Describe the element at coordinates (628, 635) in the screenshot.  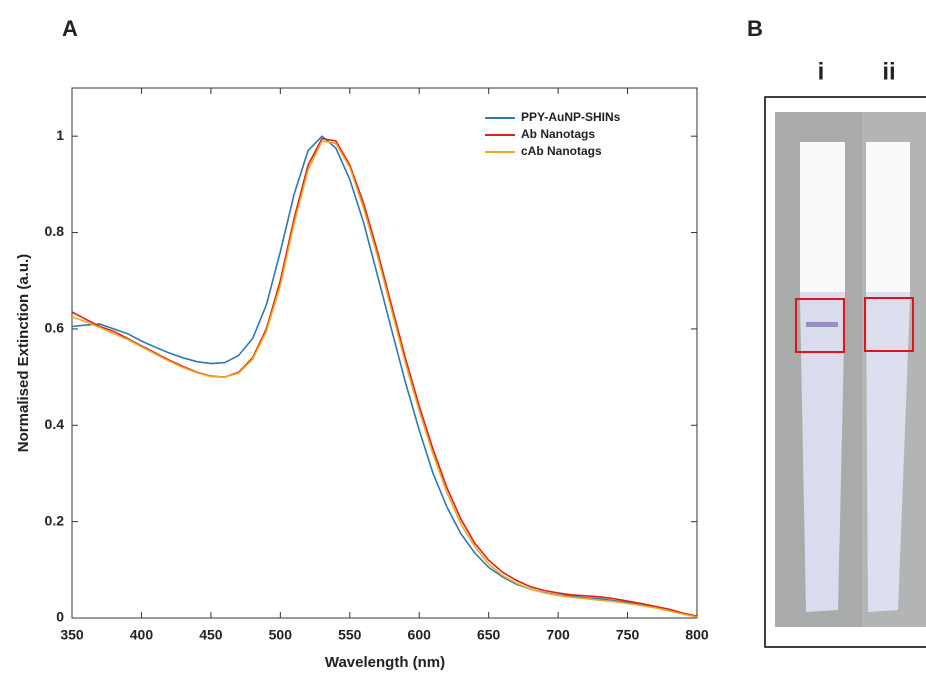
I see `x-tick-label: 750` at that location.